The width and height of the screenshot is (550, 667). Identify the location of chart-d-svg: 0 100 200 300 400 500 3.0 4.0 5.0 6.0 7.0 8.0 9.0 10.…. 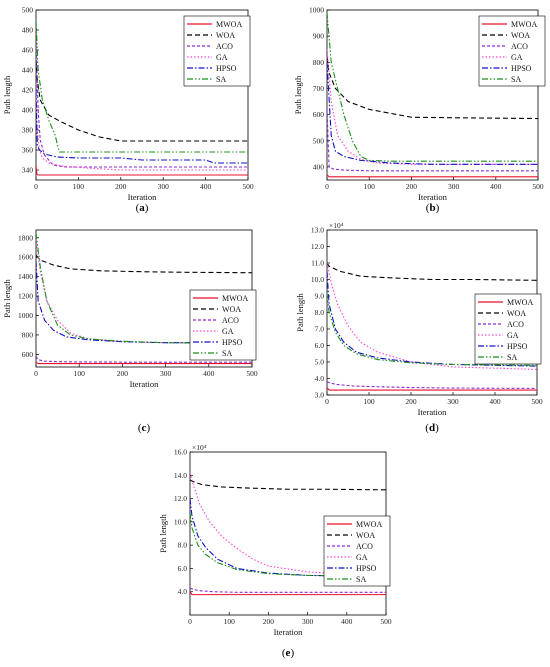
(419, 327).